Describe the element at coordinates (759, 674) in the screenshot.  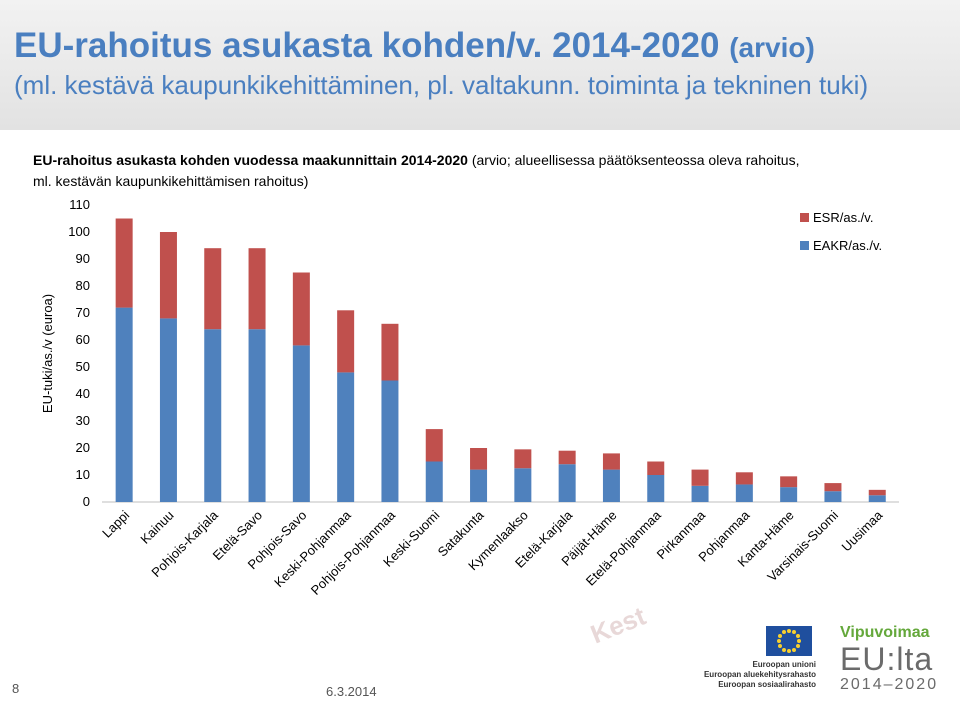
I see `eu-logo-line-2: Euroopan aluekehitysrahasto` at that location.